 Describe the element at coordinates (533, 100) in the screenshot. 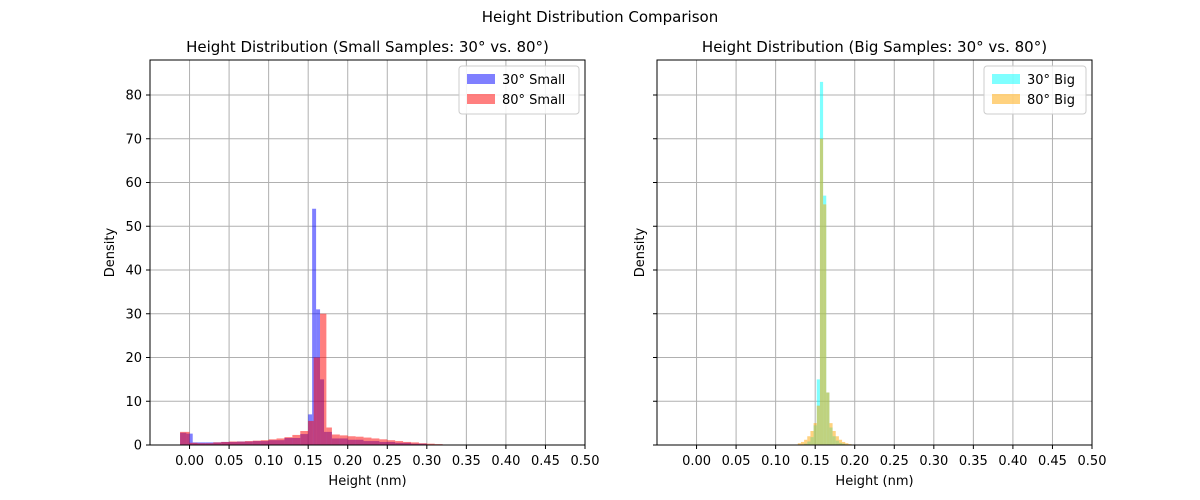

I see `legend-label: 80° Small` at that location.